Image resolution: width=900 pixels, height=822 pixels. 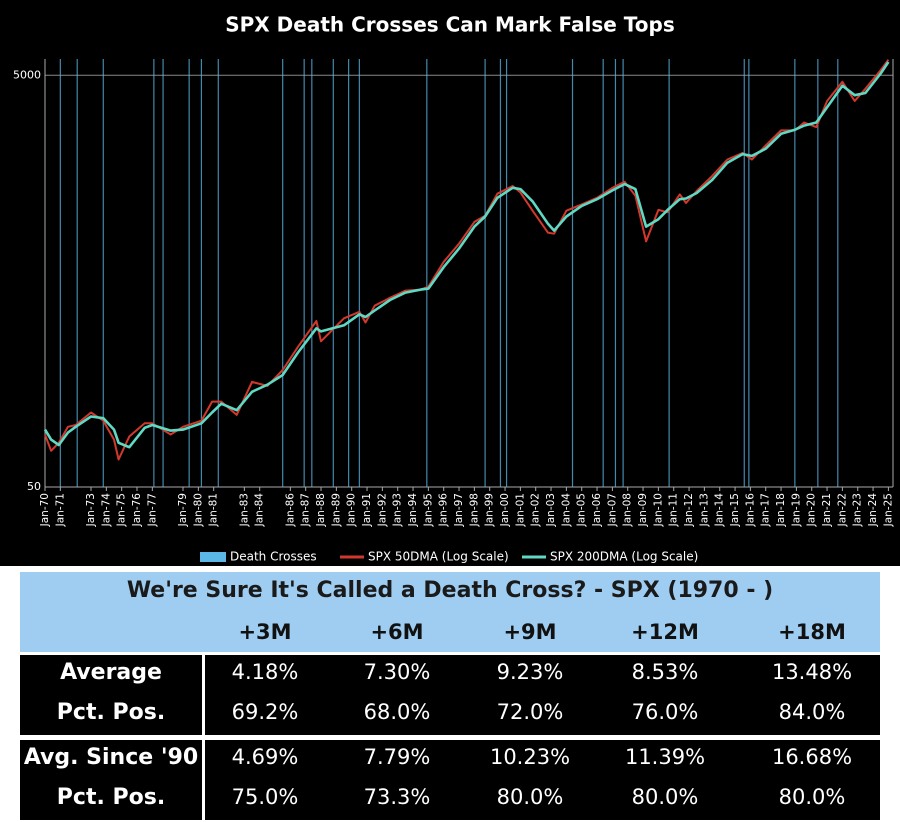 I want to click on row-label: Avg. Since '90, so click(x=111, y=757).